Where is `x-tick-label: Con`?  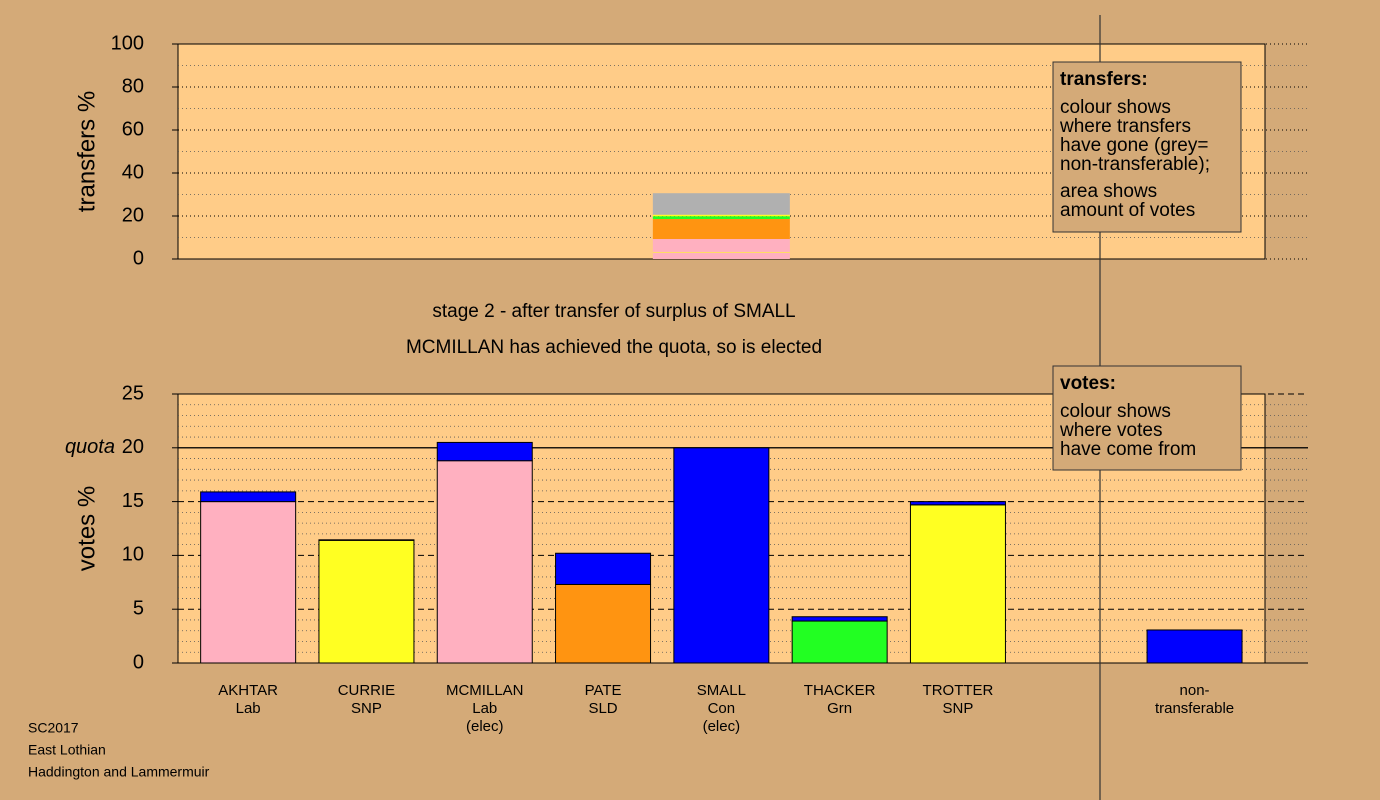 x-tick-label: Con is located at coordinates (722, 708).